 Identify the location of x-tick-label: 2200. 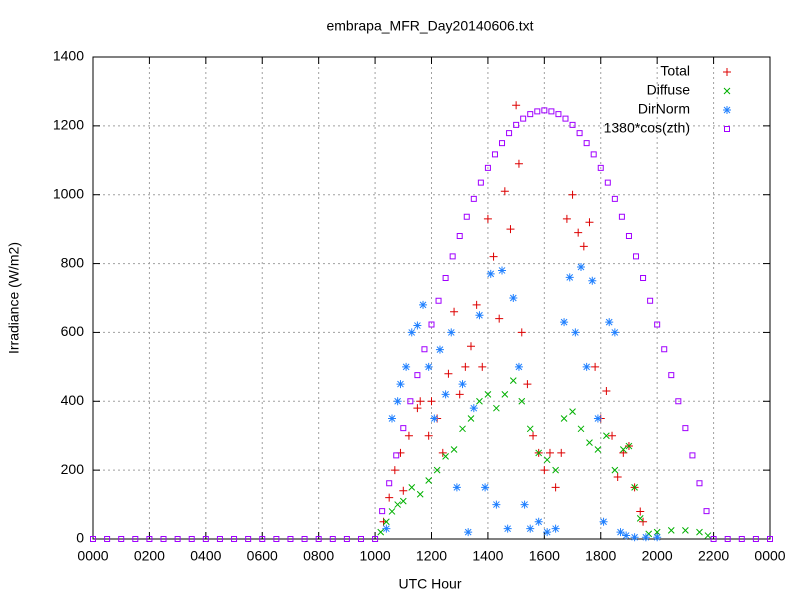
(713, 556).